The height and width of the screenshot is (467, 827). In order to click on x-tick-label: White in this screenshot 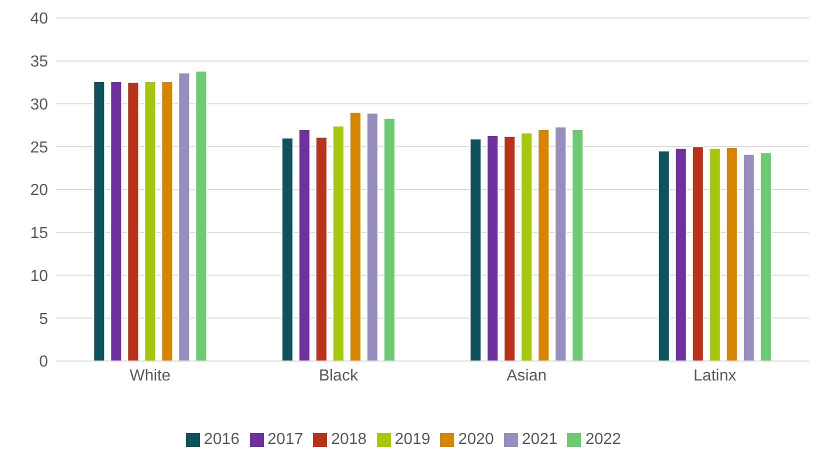, I will do `click(150, 375)`.